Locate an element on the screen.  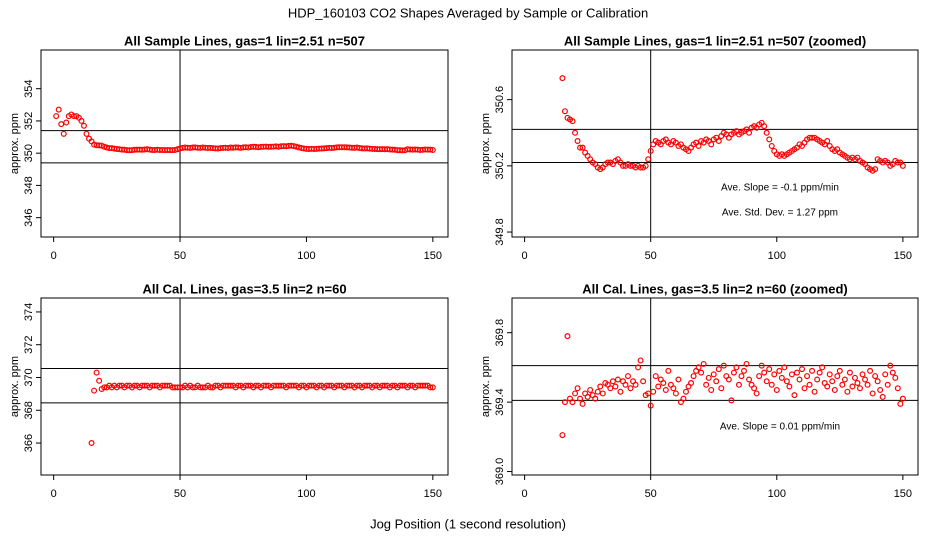
y-axis-label: approx. ppm is located at coordinates (486, 386).